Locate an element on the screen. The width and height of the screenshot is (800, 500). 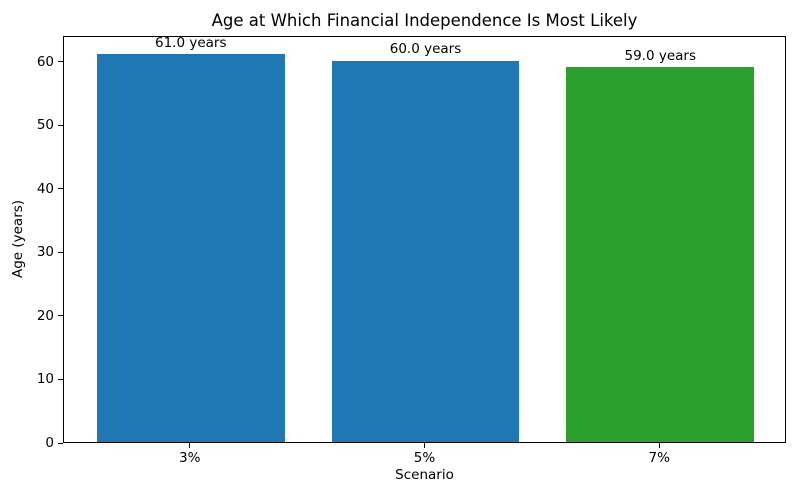
x-tick-label: 7% is located at coordinates (659, 458).